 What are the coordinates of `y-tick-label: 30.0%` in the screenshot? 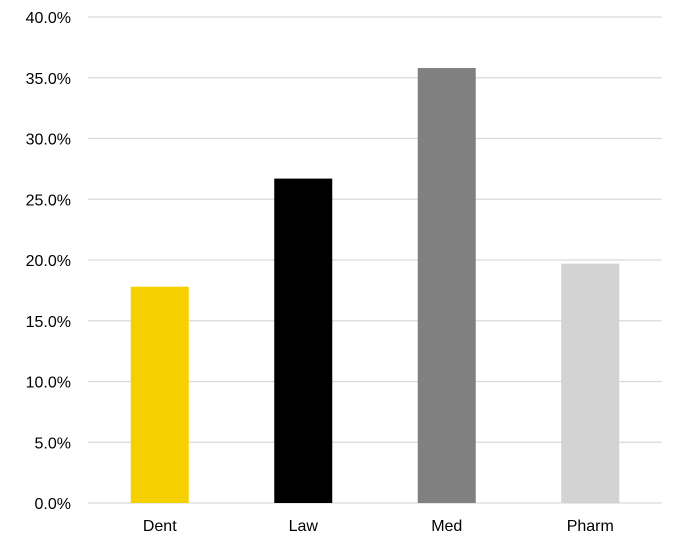 It's located at (48, 140).